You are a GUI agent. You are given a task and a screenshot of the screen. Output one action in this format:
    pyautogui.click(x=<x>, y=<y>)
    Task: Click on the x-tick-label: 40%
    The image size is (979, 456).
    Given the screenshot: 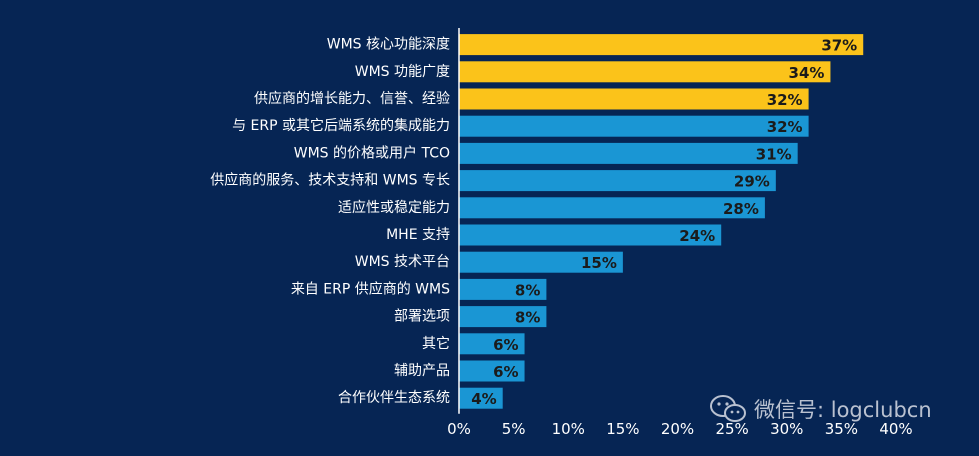 What is the action you would take?
    pyautogui.click(x=895, y=429)
    